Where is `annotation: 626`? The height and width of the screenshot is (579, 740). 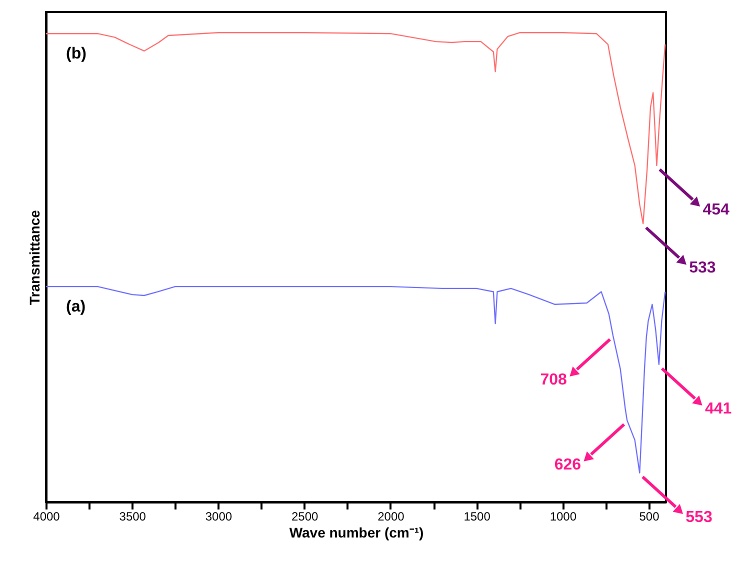
annotation: 626 is located at coordinates (568, 465).